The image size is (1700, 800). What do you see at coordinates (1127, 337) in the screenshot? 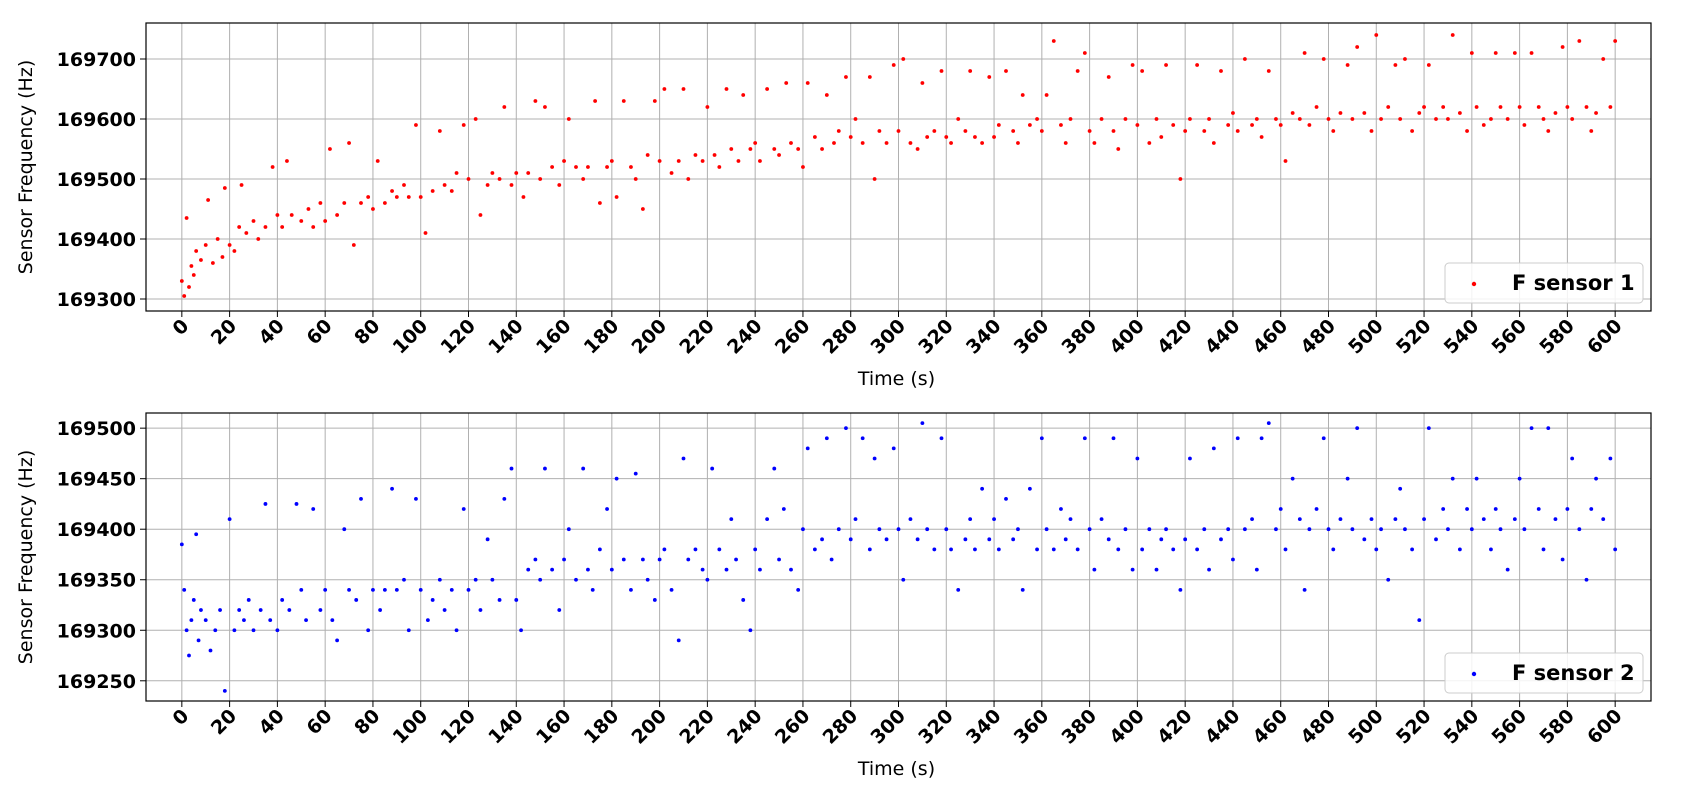
I see `x-tick-label: 400` at bounding box center [1127, 337].